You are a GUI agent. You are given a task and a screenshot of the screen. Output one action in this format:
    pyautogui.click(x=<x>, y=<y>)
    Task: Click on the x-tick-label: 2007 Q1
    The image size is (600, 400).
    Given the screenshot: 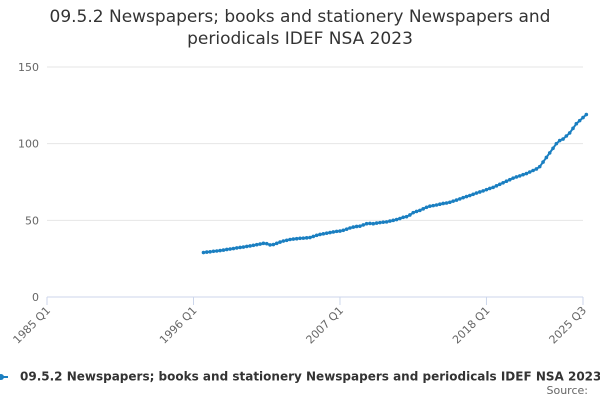 What is the action you would take?
    pyautogui.click(x=325, y=325)
    